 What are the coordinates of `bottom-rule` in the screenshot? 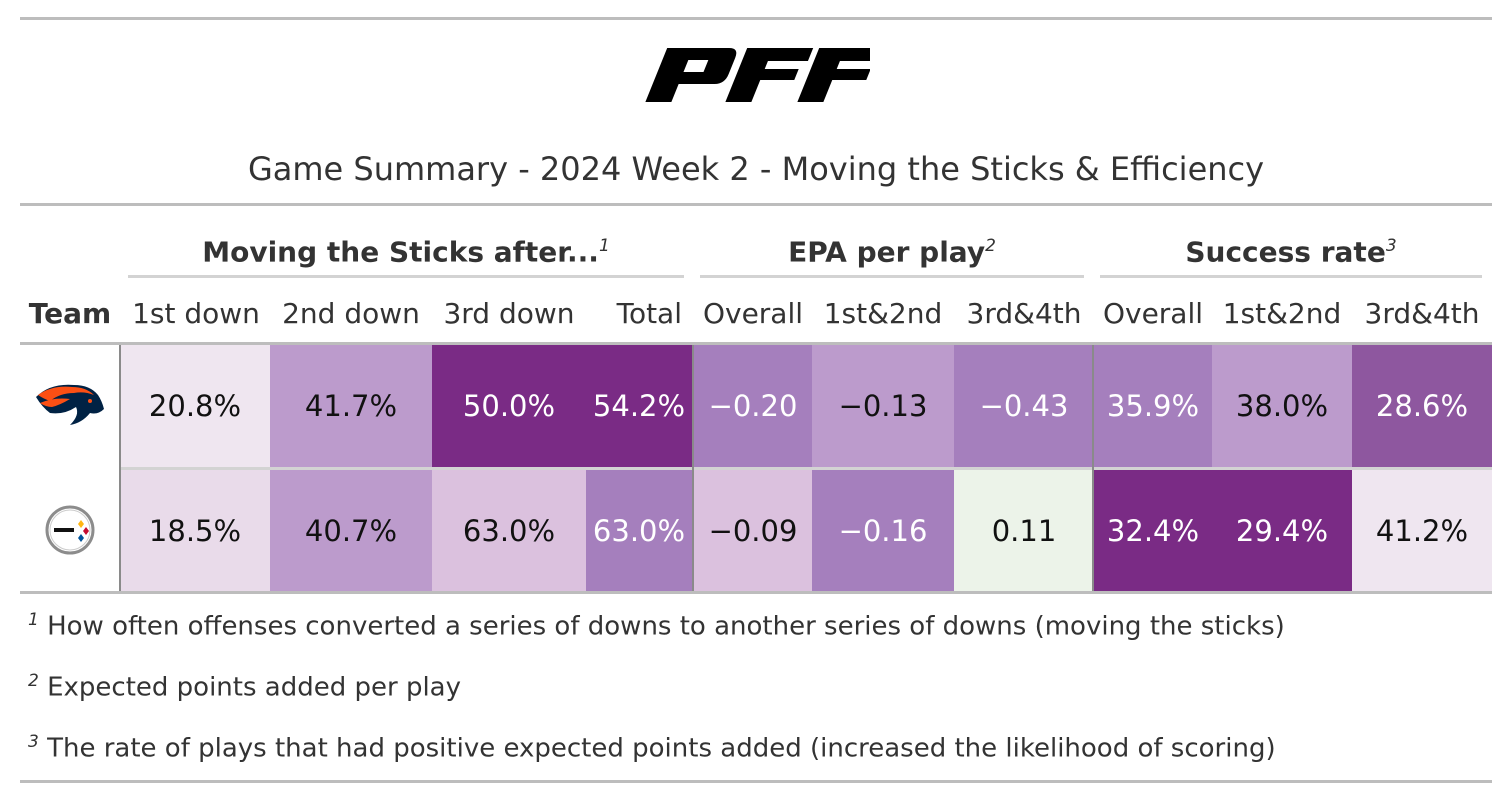 It's located at (756, 781).